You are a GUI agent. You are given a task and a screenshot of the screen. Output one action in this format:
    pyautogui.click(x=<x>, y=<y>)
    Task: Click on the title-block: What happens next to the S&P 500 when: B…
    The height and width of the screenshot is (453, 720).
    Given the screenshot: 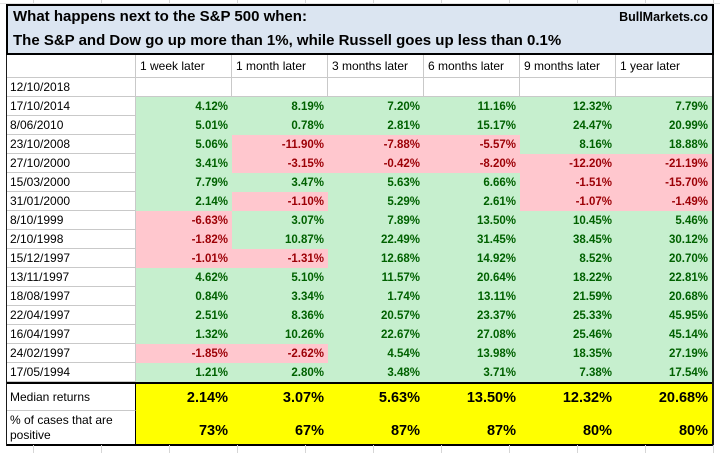 What is the action you would take?
    pyautogui.click(x=360, y=29)
    